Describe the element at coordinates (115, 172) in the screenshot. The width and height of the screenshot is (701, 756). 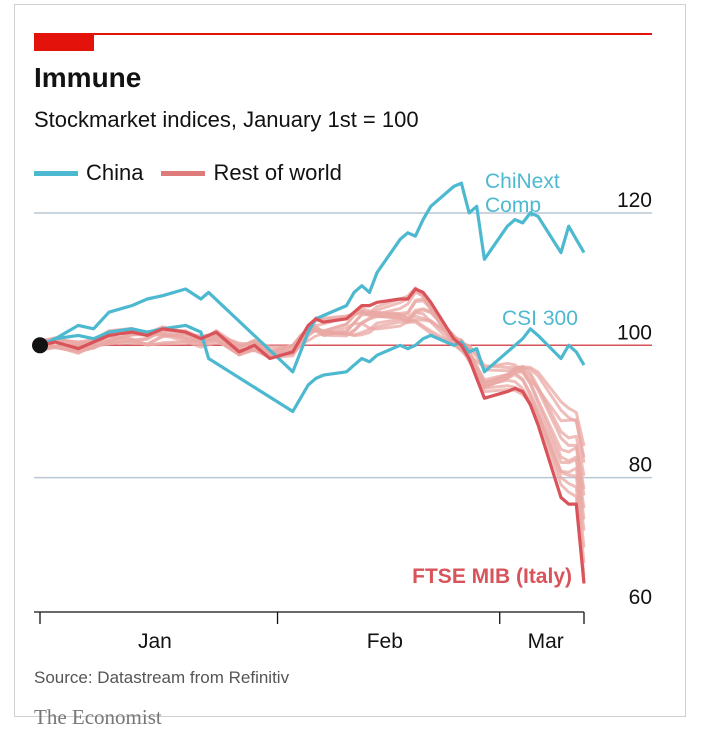
I see `legend-label-china: China` at that location.